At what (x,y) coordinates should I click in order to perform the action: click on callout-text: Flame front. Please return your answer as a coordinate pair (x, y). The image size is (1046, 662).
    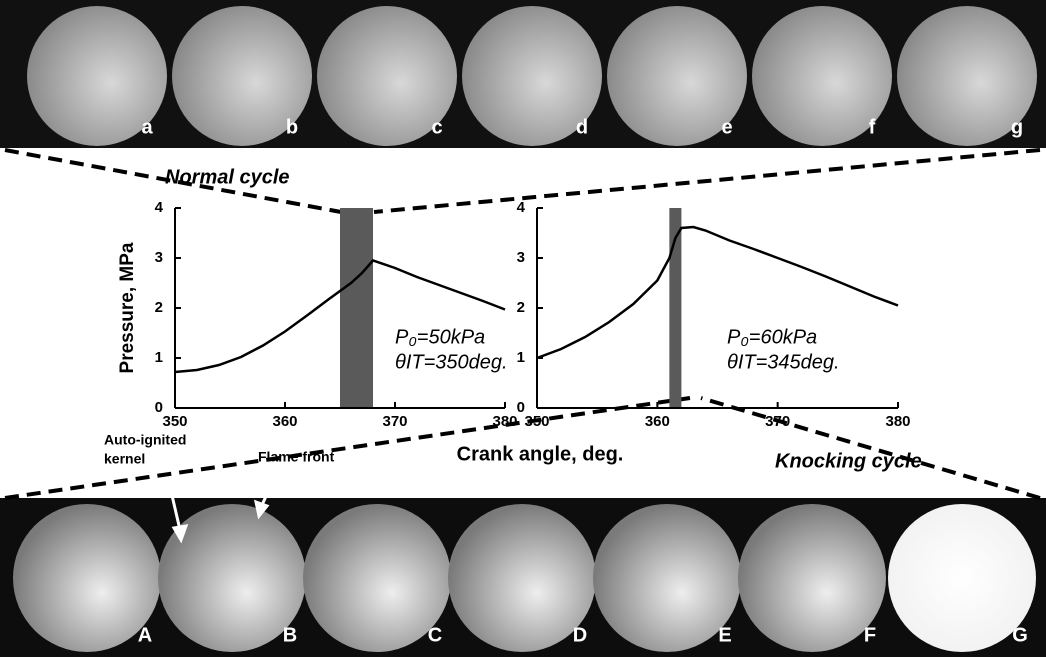
    Looking at the image, I should click on (296, 457).